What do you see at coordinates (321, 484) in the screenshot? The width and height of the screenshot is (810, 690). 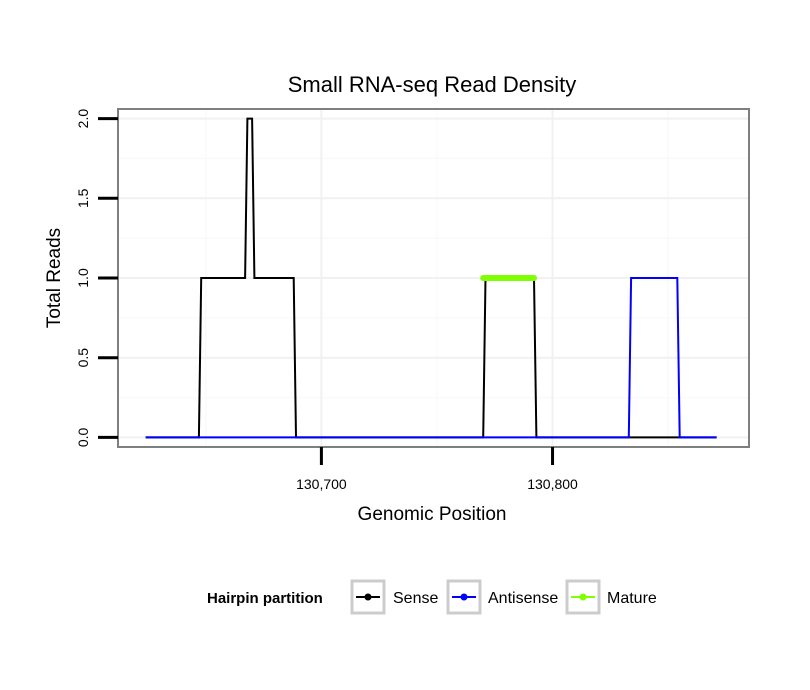 I see `x-tick-label: 130,700` at bounding box center [321, 484].